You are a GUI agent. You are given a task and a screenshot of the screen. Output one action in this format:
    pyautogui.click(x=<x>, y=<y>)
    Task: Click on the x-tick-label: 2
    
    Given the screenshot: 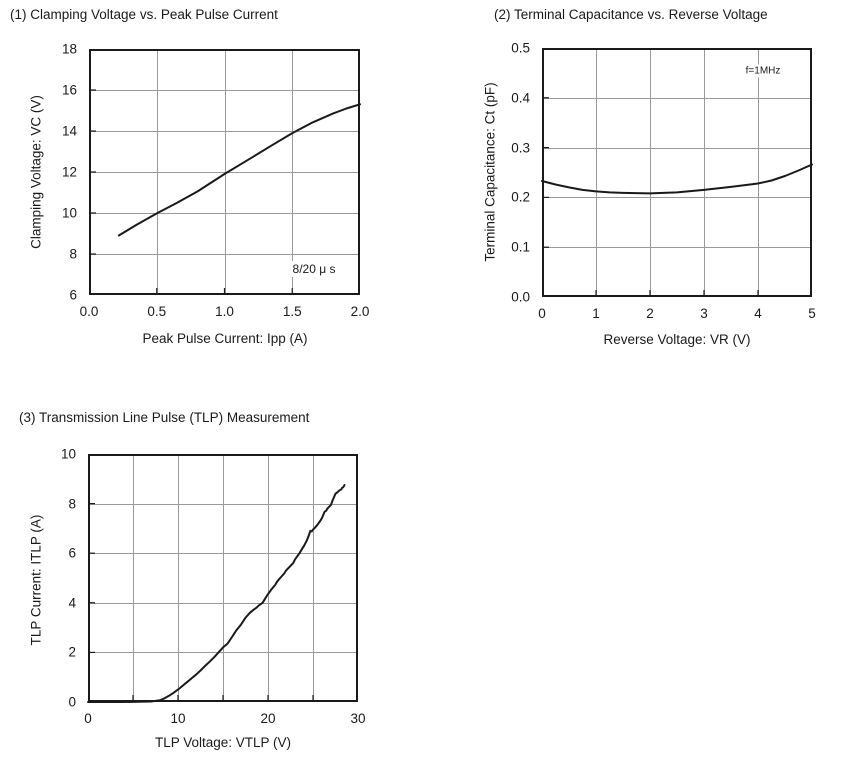 What is the action you would take?
    pyautogui.click(x=650, y=313)
    